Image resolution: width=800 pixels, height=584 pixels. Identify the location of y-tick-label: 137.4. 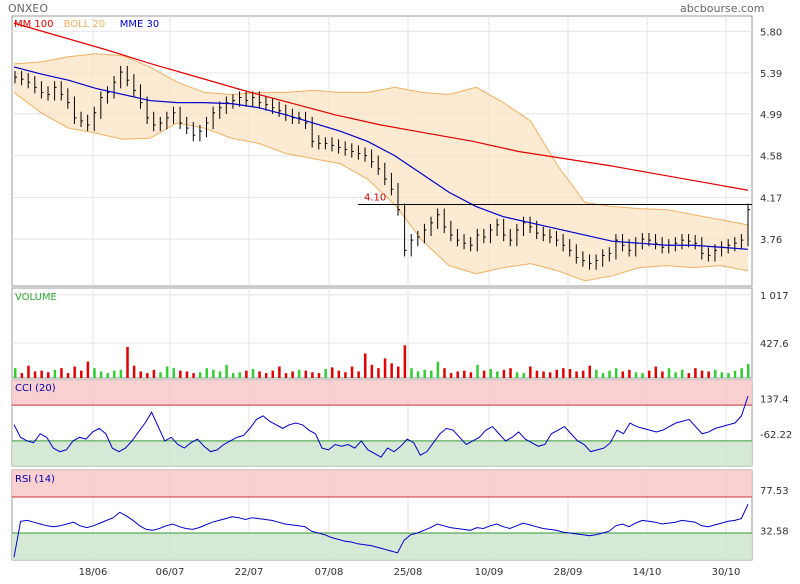
(774, 399).